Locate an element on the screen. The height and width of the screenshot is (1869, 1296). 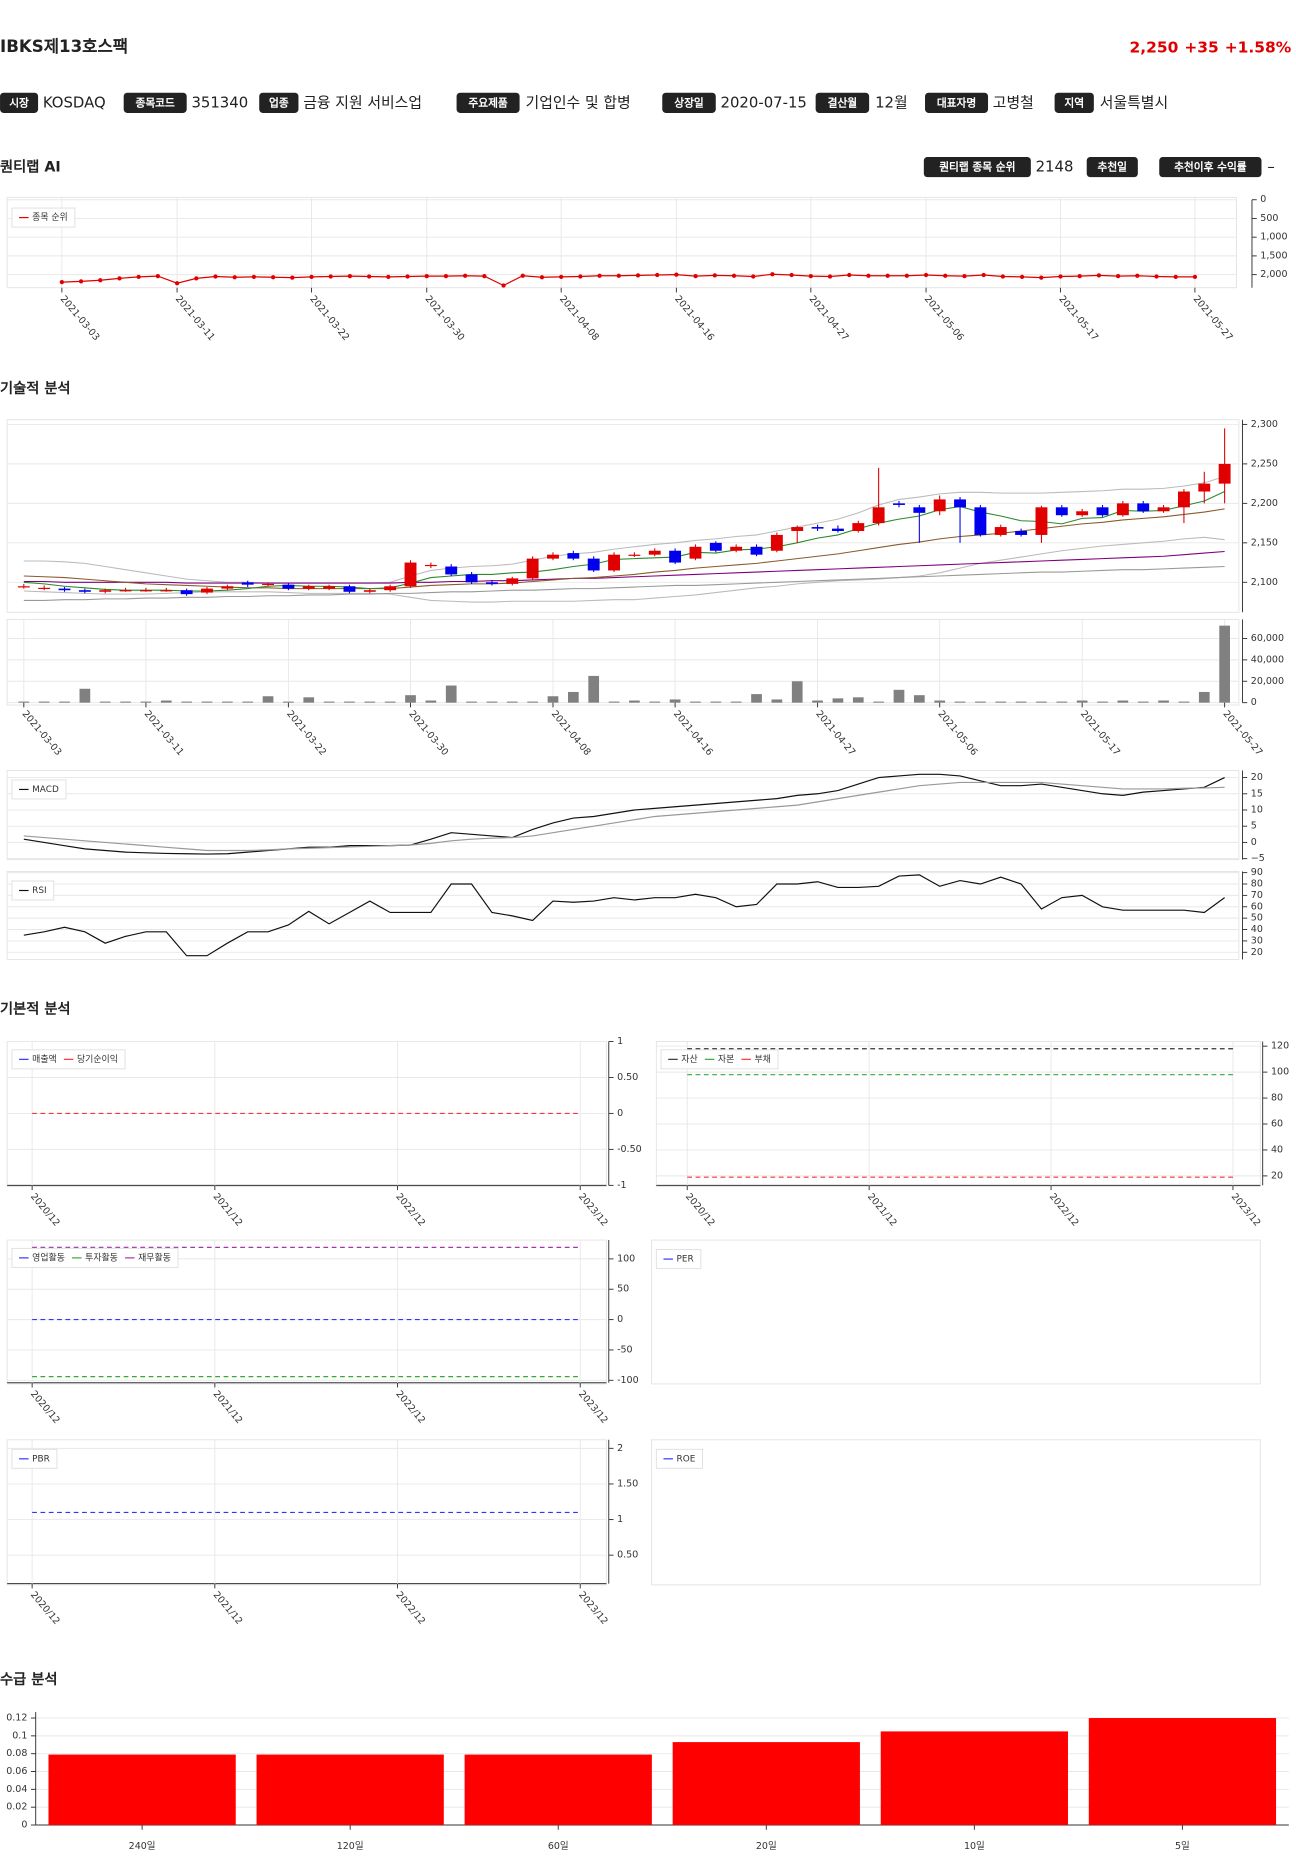
legend: PBR is located at coordinates (34, 1458).